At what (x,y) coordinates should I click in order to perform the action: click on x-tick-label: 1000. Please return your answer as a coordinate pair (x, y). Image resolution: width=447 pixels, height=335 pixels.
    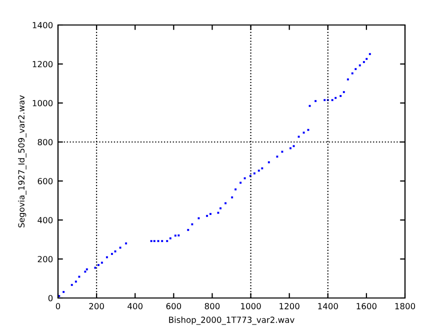
    Looking at the image, I should click on (251, 306).